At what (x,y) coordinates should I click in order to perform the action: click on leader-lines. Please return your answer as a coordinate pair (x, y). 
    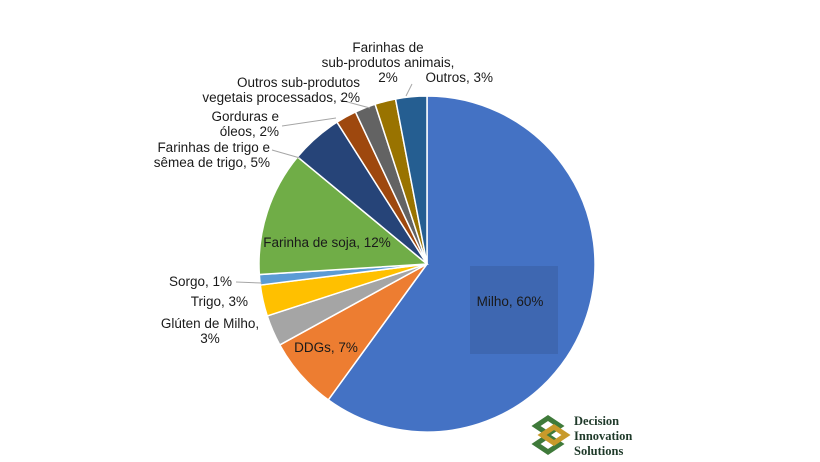
    Looking at the image, I should click on (324, 183).